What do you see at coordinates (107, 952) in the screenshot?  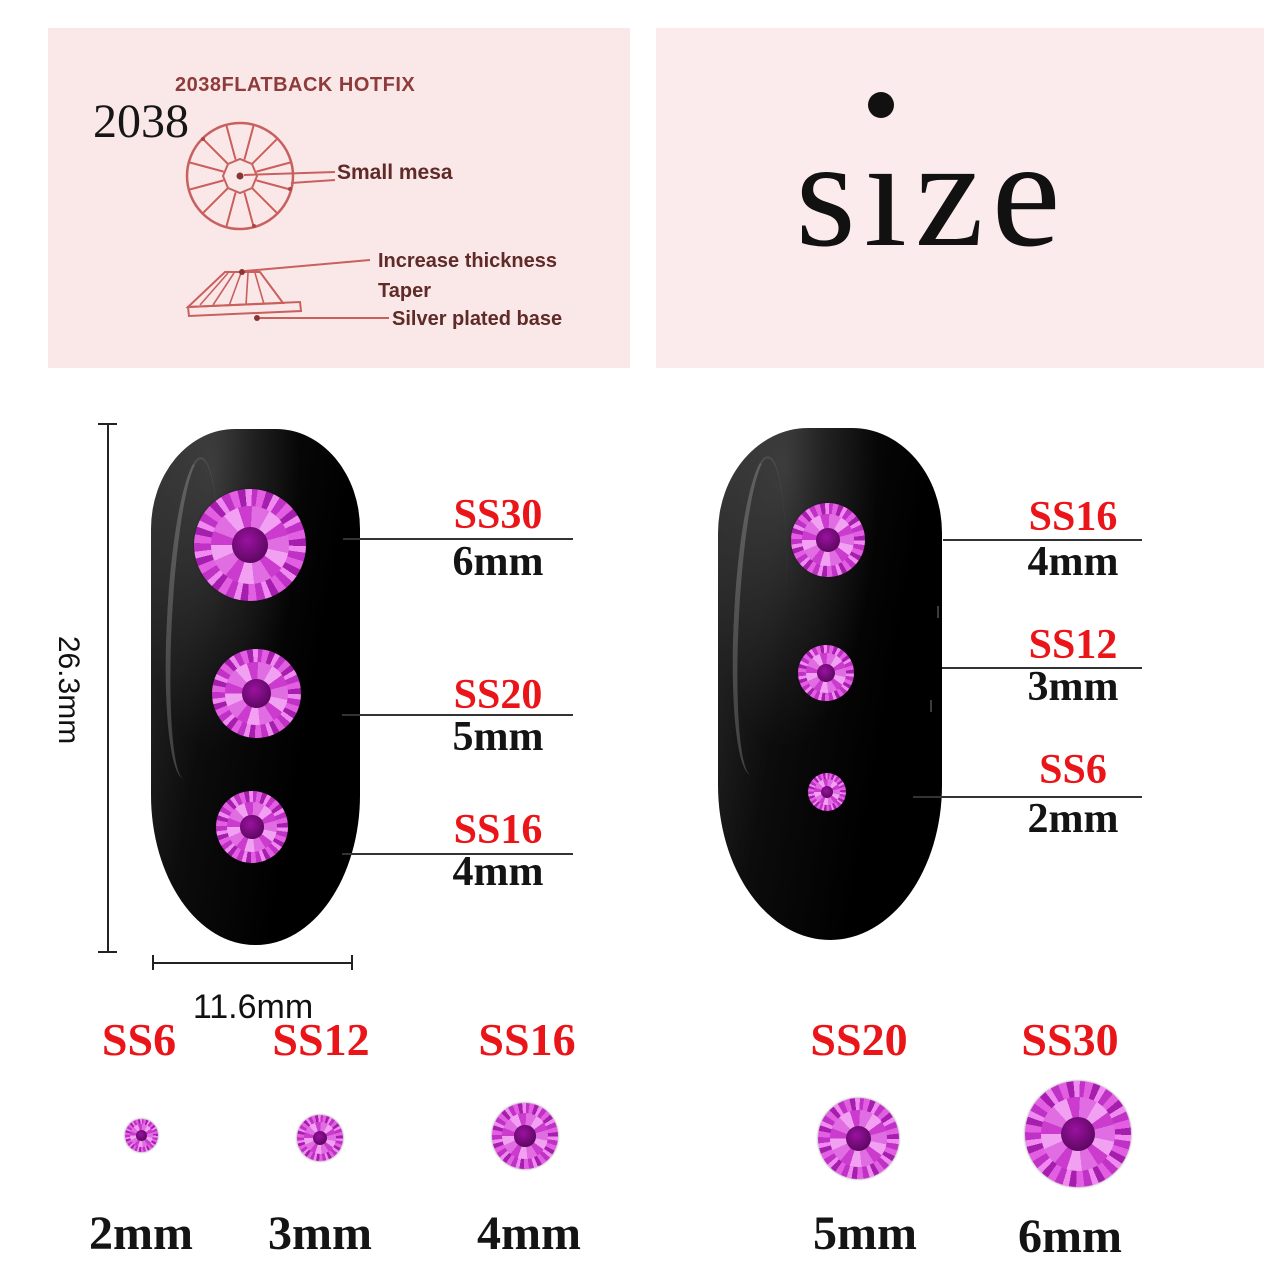 I see `height-dimension-cap-bottom` at bounding box center [107, 952].